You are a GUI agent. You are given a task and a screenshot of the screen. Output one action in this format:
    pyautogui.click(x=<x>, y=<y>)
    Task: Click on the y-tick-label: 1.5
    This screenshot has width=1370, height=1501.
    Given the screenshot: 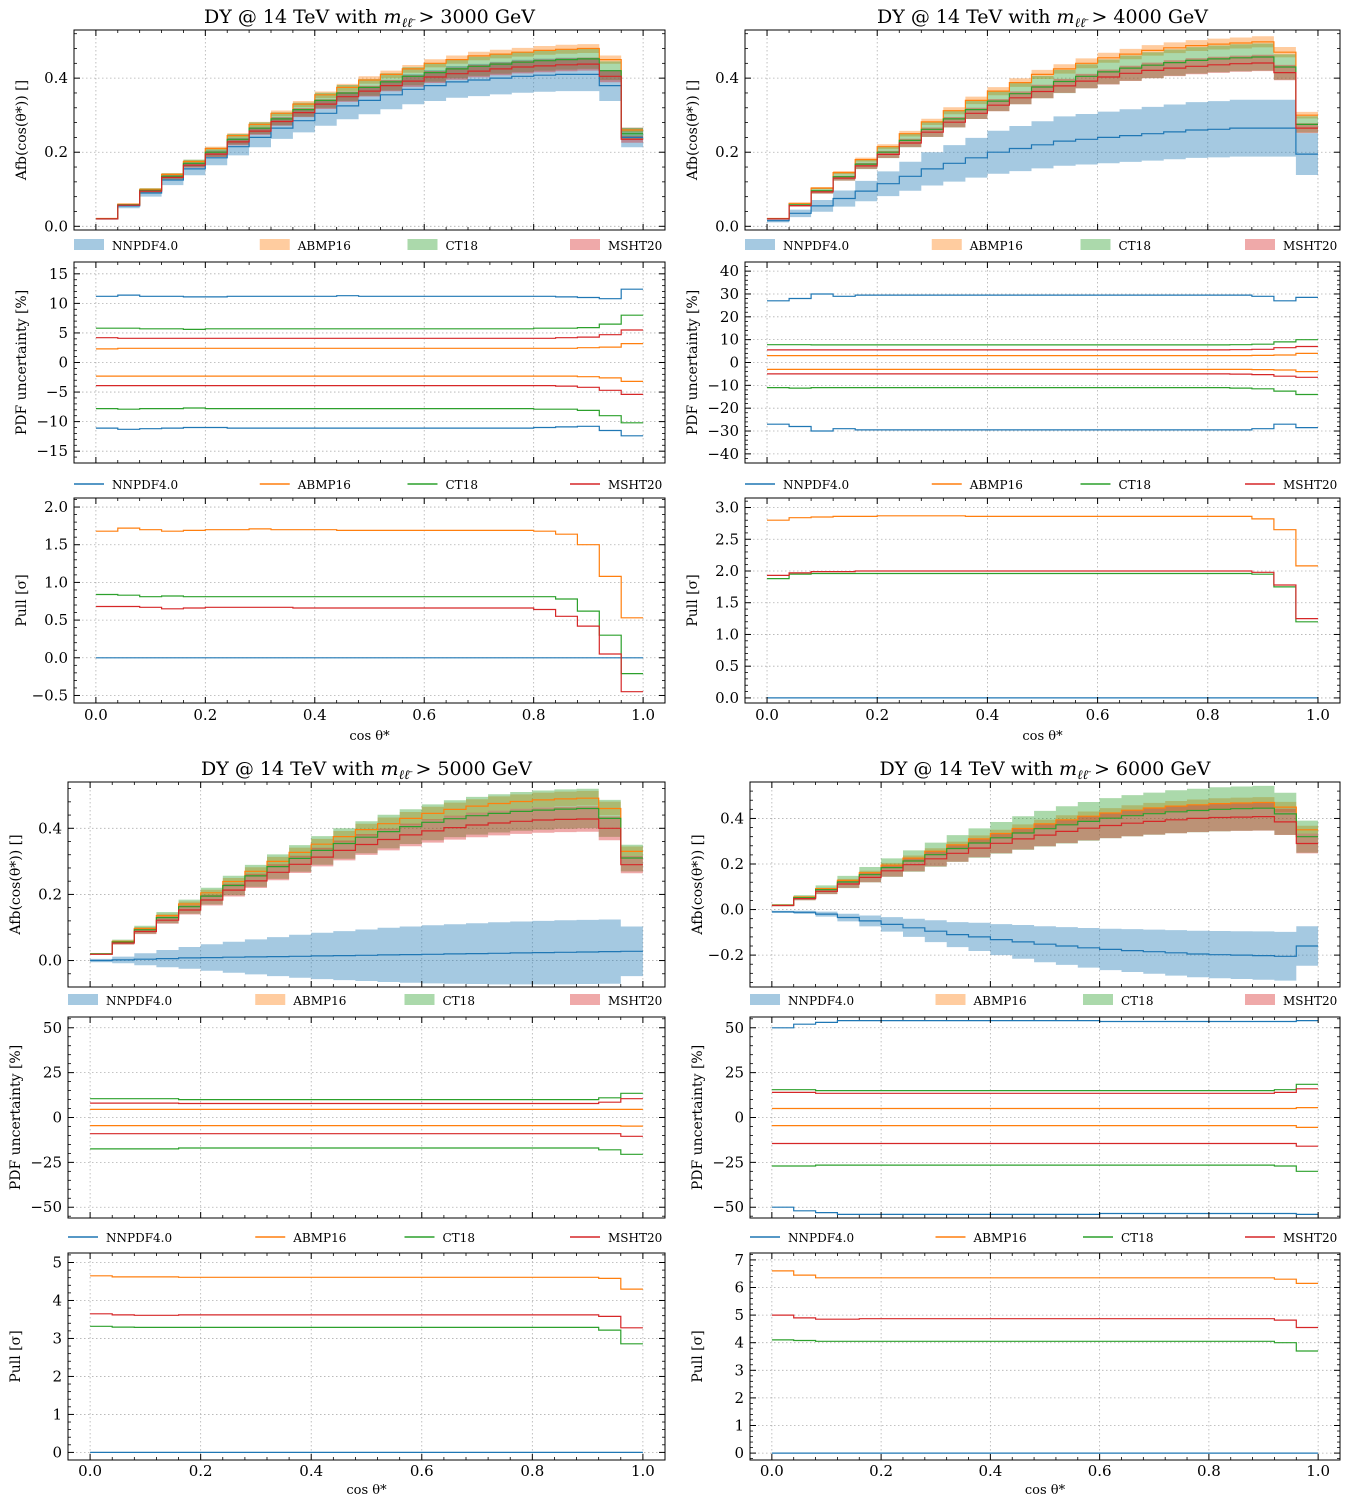 What is the action you would take?
    pyautogui.click(x=727, y=603)
    